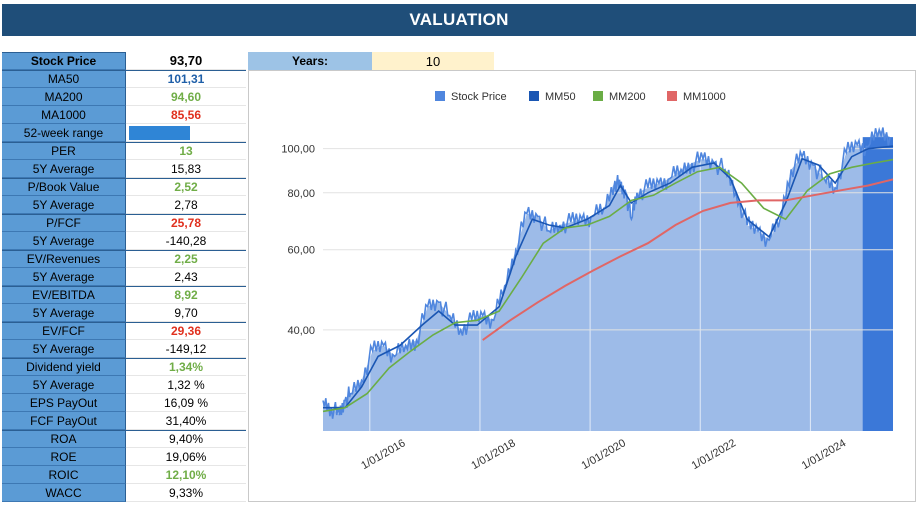 Image resolution: width=918 pixels, height=505 pixels. I want to click on metric-value: 13, so click(186, 151).